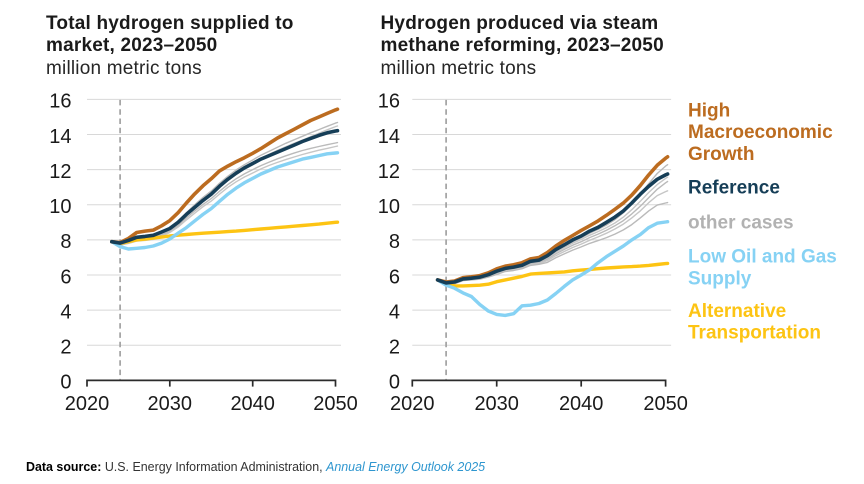  Describe the element at coordinates (131, 45) in the screenshot. I see `svg-text: market, 2023–2050` at that location.